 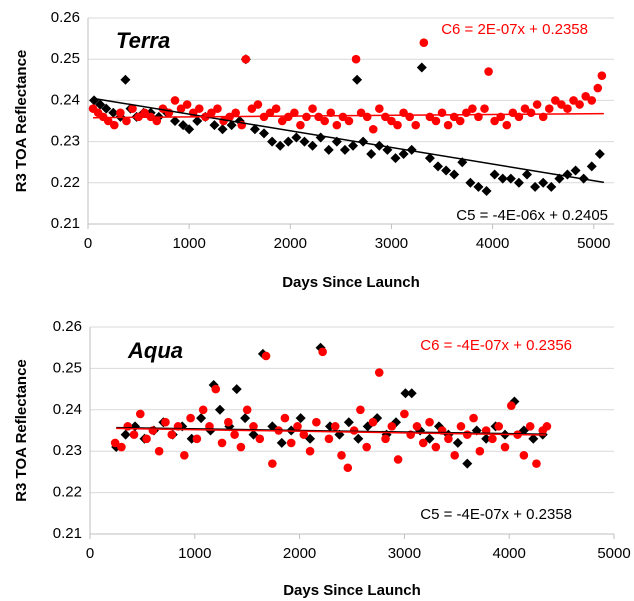 What do you see at coordinates (188, 243) in the screenshot?
I see `x-tick-label: 1000` at bounding box center [188, 243].